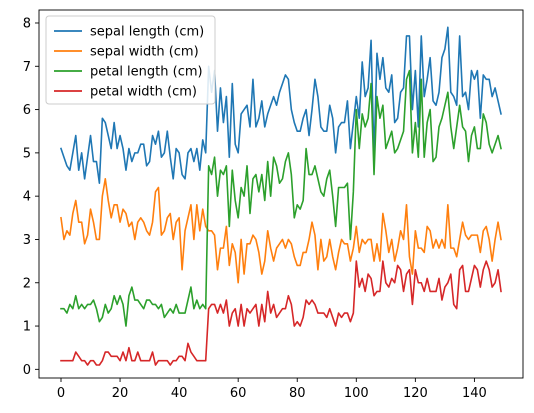 The image size is (534, 413). What do you see at coordinates (27, 67) in the screenshot?
I see `y-tick-label: 7` at bounding box center [27, 67].